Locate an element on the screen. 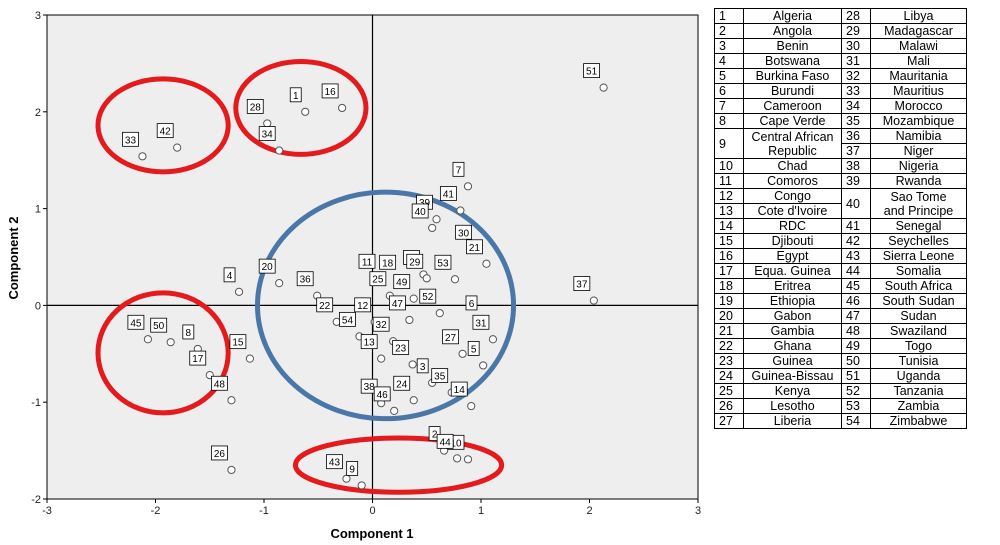 The height and width of the screenshot is (545, 1000). table-cell: 32 is located at coordinates (856, 76).